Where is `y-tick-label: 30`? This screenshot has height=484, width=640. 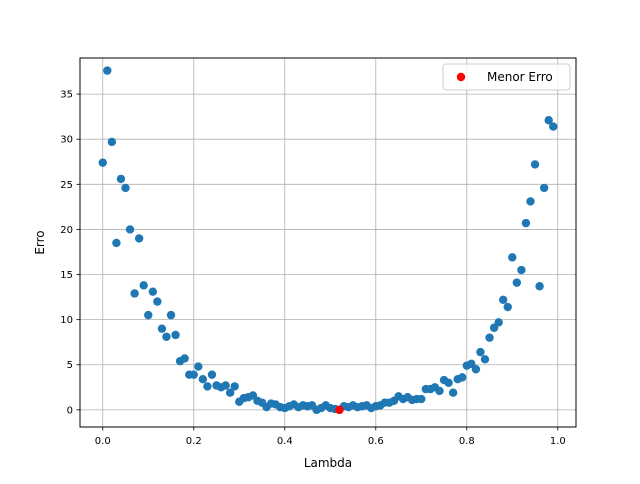
y-tick-label: 30 is located at coordinates (66, 140).